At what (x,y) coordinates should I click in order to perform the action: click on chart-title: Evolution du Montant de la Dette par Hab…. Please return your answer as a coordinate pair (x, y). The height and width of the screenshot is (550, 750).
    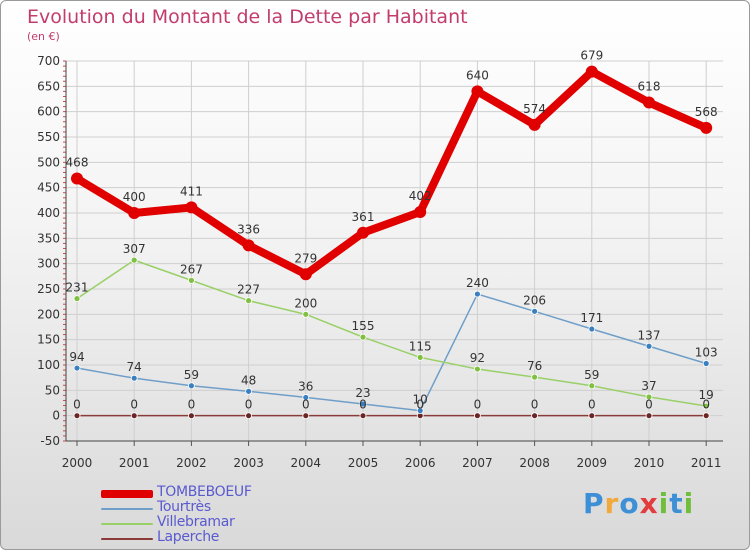
    Looking at the image, I should click on (247, 17).